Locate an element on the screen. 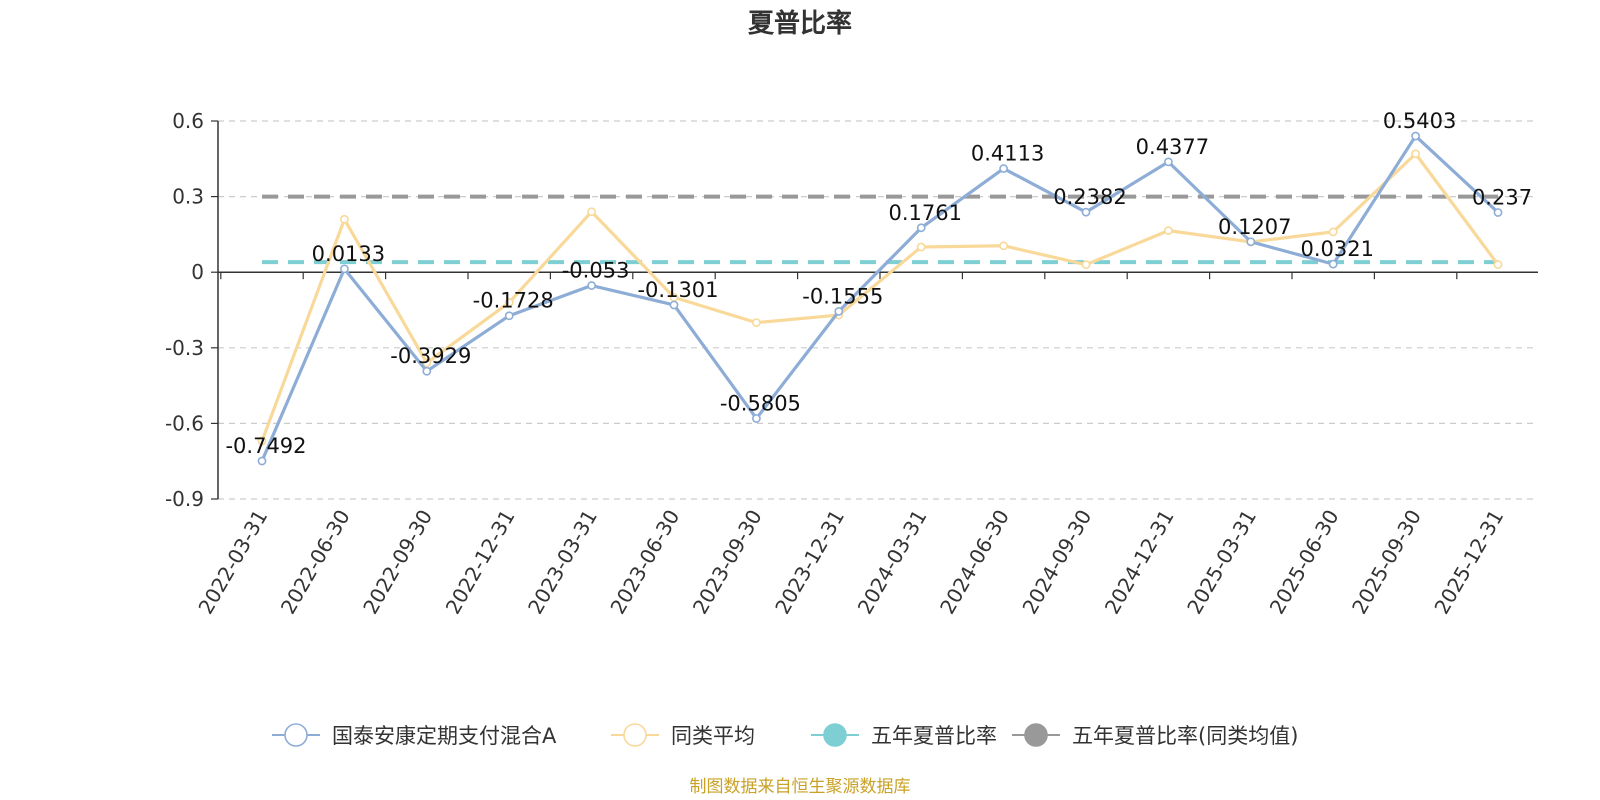 The width and height of the screenshot is (1600, 800). data-label: 0.4113 is located at coordinates (1007, 154).